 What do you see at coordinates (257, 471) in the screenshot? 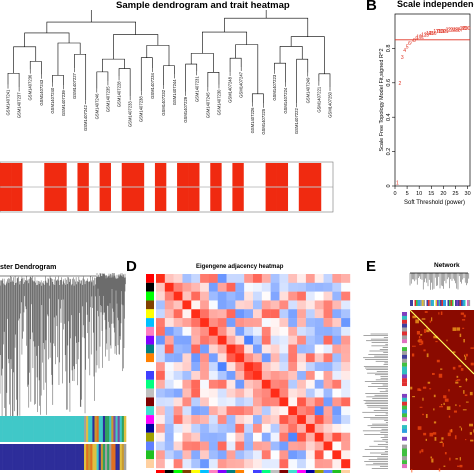
I see `module-color-col` at bounding box center [257, 471].